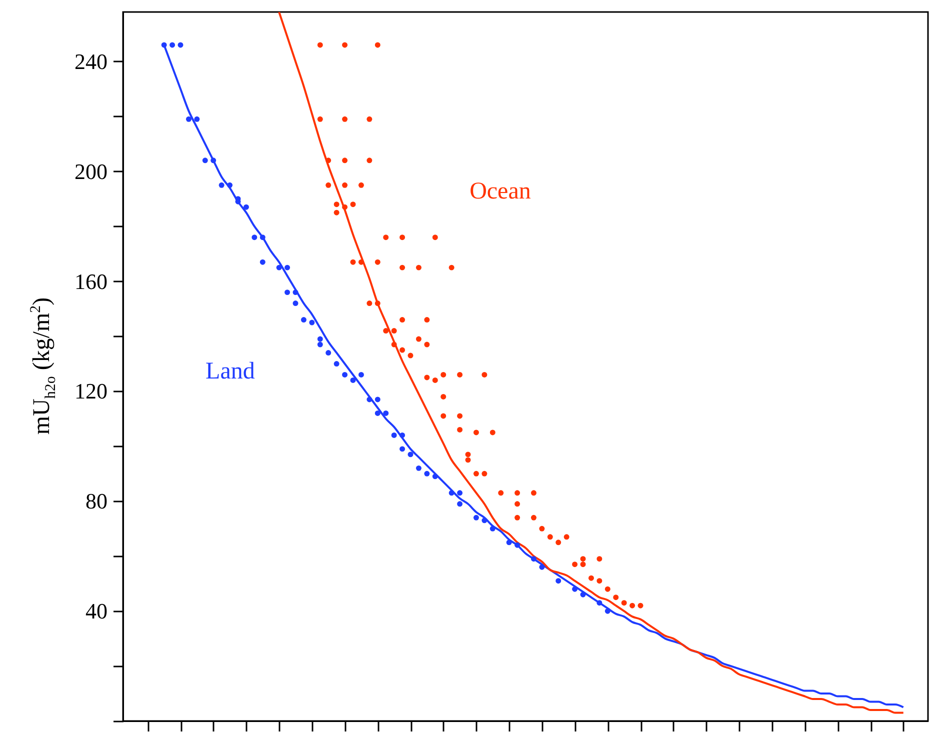 This screenshot has width=930, height=739. Describe the element at coordinates (500, 191) in the screenshot. I see `series-label: Ocean` at that location.